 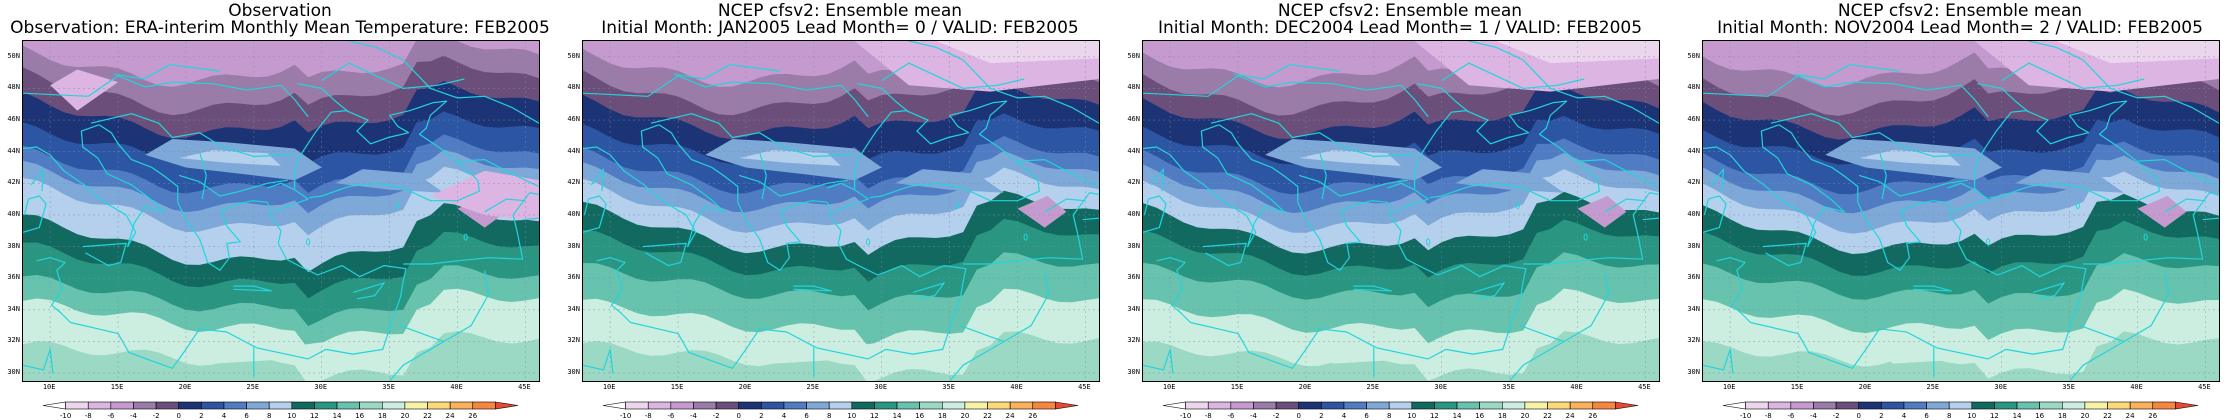 I want to click on longitude-label: 10E, so click(x=609, y=387).